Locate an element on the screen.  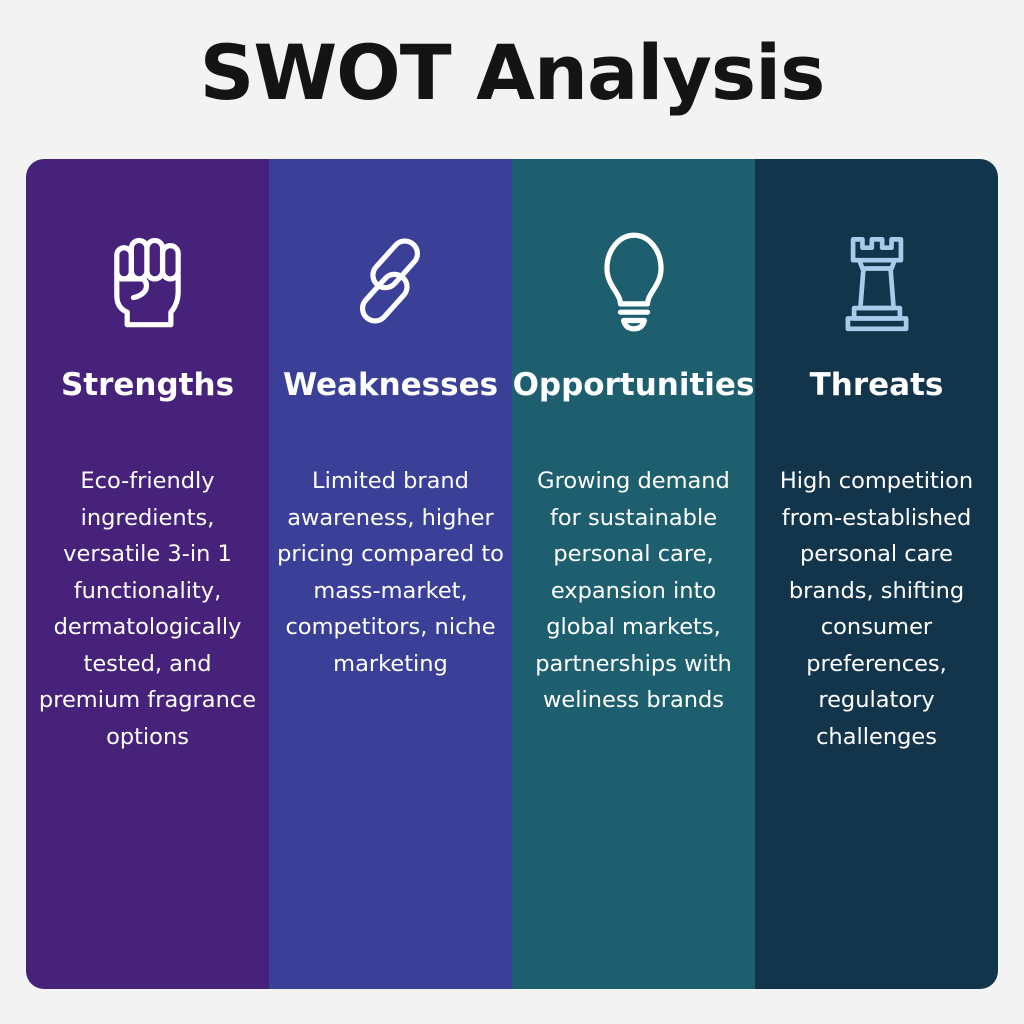
threats-heading: Threats is located at coordinates (876, 385).